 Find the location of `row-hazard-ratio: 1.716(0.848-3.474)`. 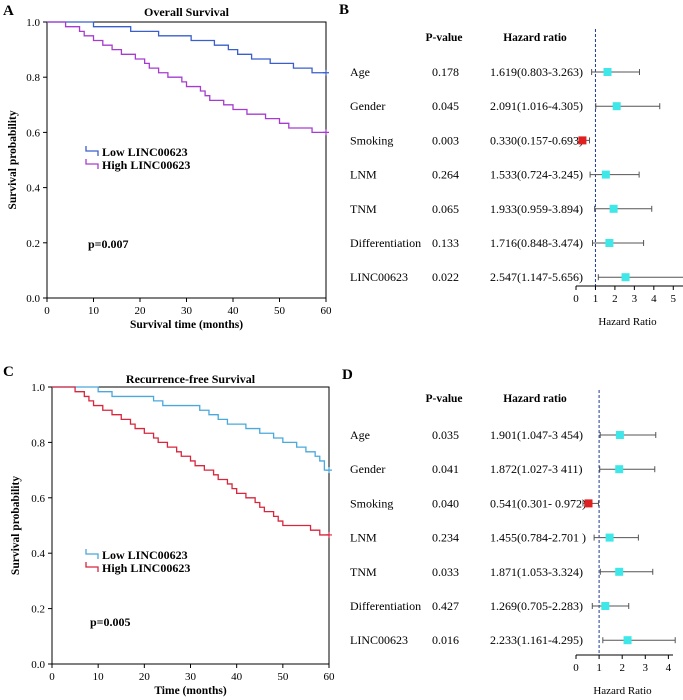

row-hazard-ratio: 1.716(0.848-3.474) is located at coordinates (536, 243).